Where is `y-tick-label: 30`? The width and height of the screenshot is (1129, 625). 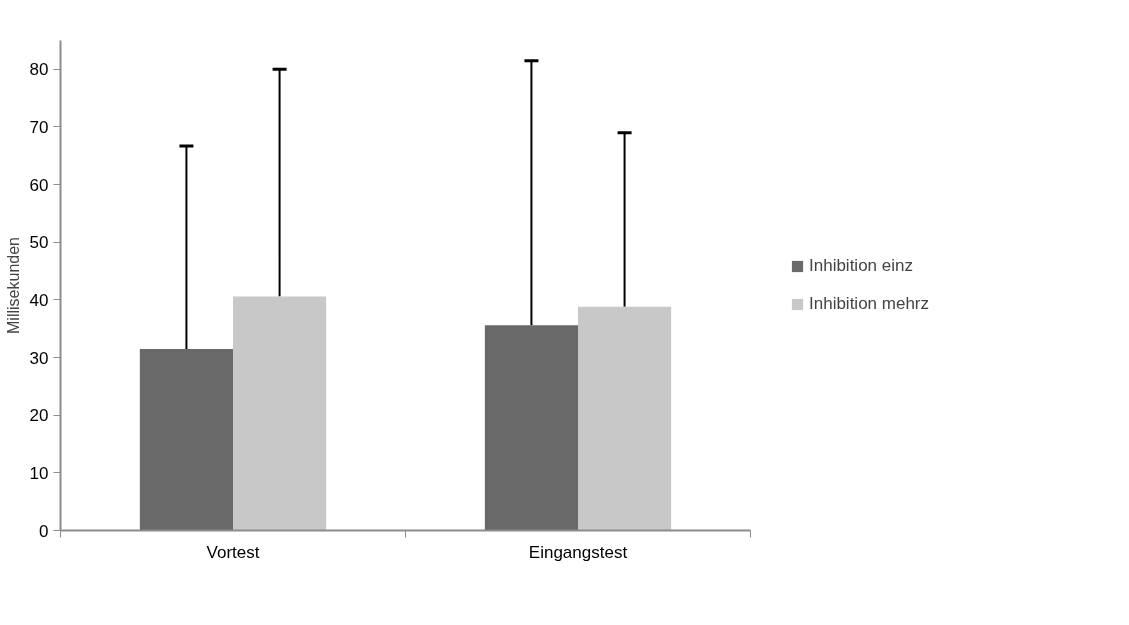
y-tick-label: 30 is located at coordinates (39, 358).